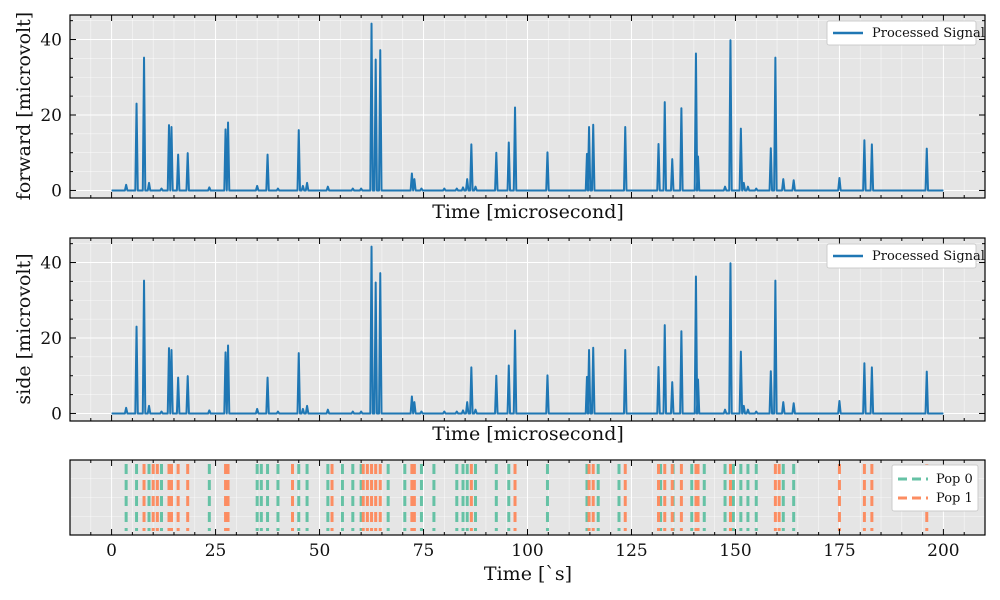  Describe the element at coordinates (527, 551) in the screenshot. I see `x-tick-label: 100` at that location.